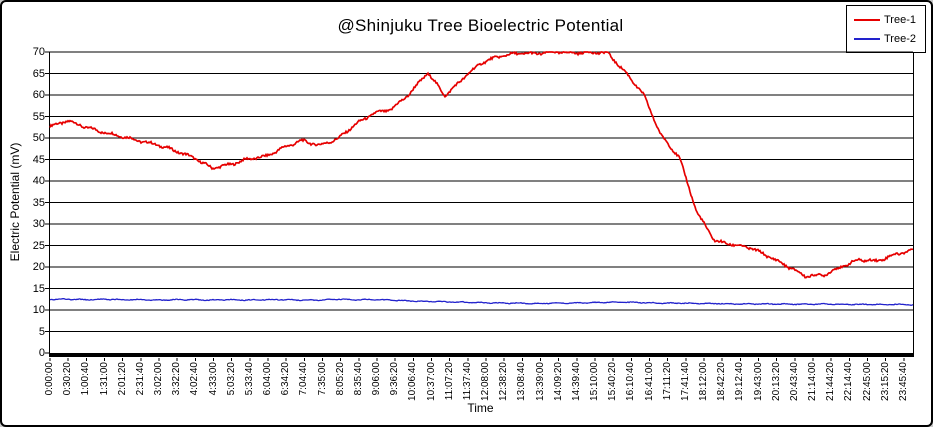 The height and width of the screenshot is (427, 933). Describe the element at coordinates (286, 379) in the screenshot. I see `x-tick-label: 6:34:20` at that location.